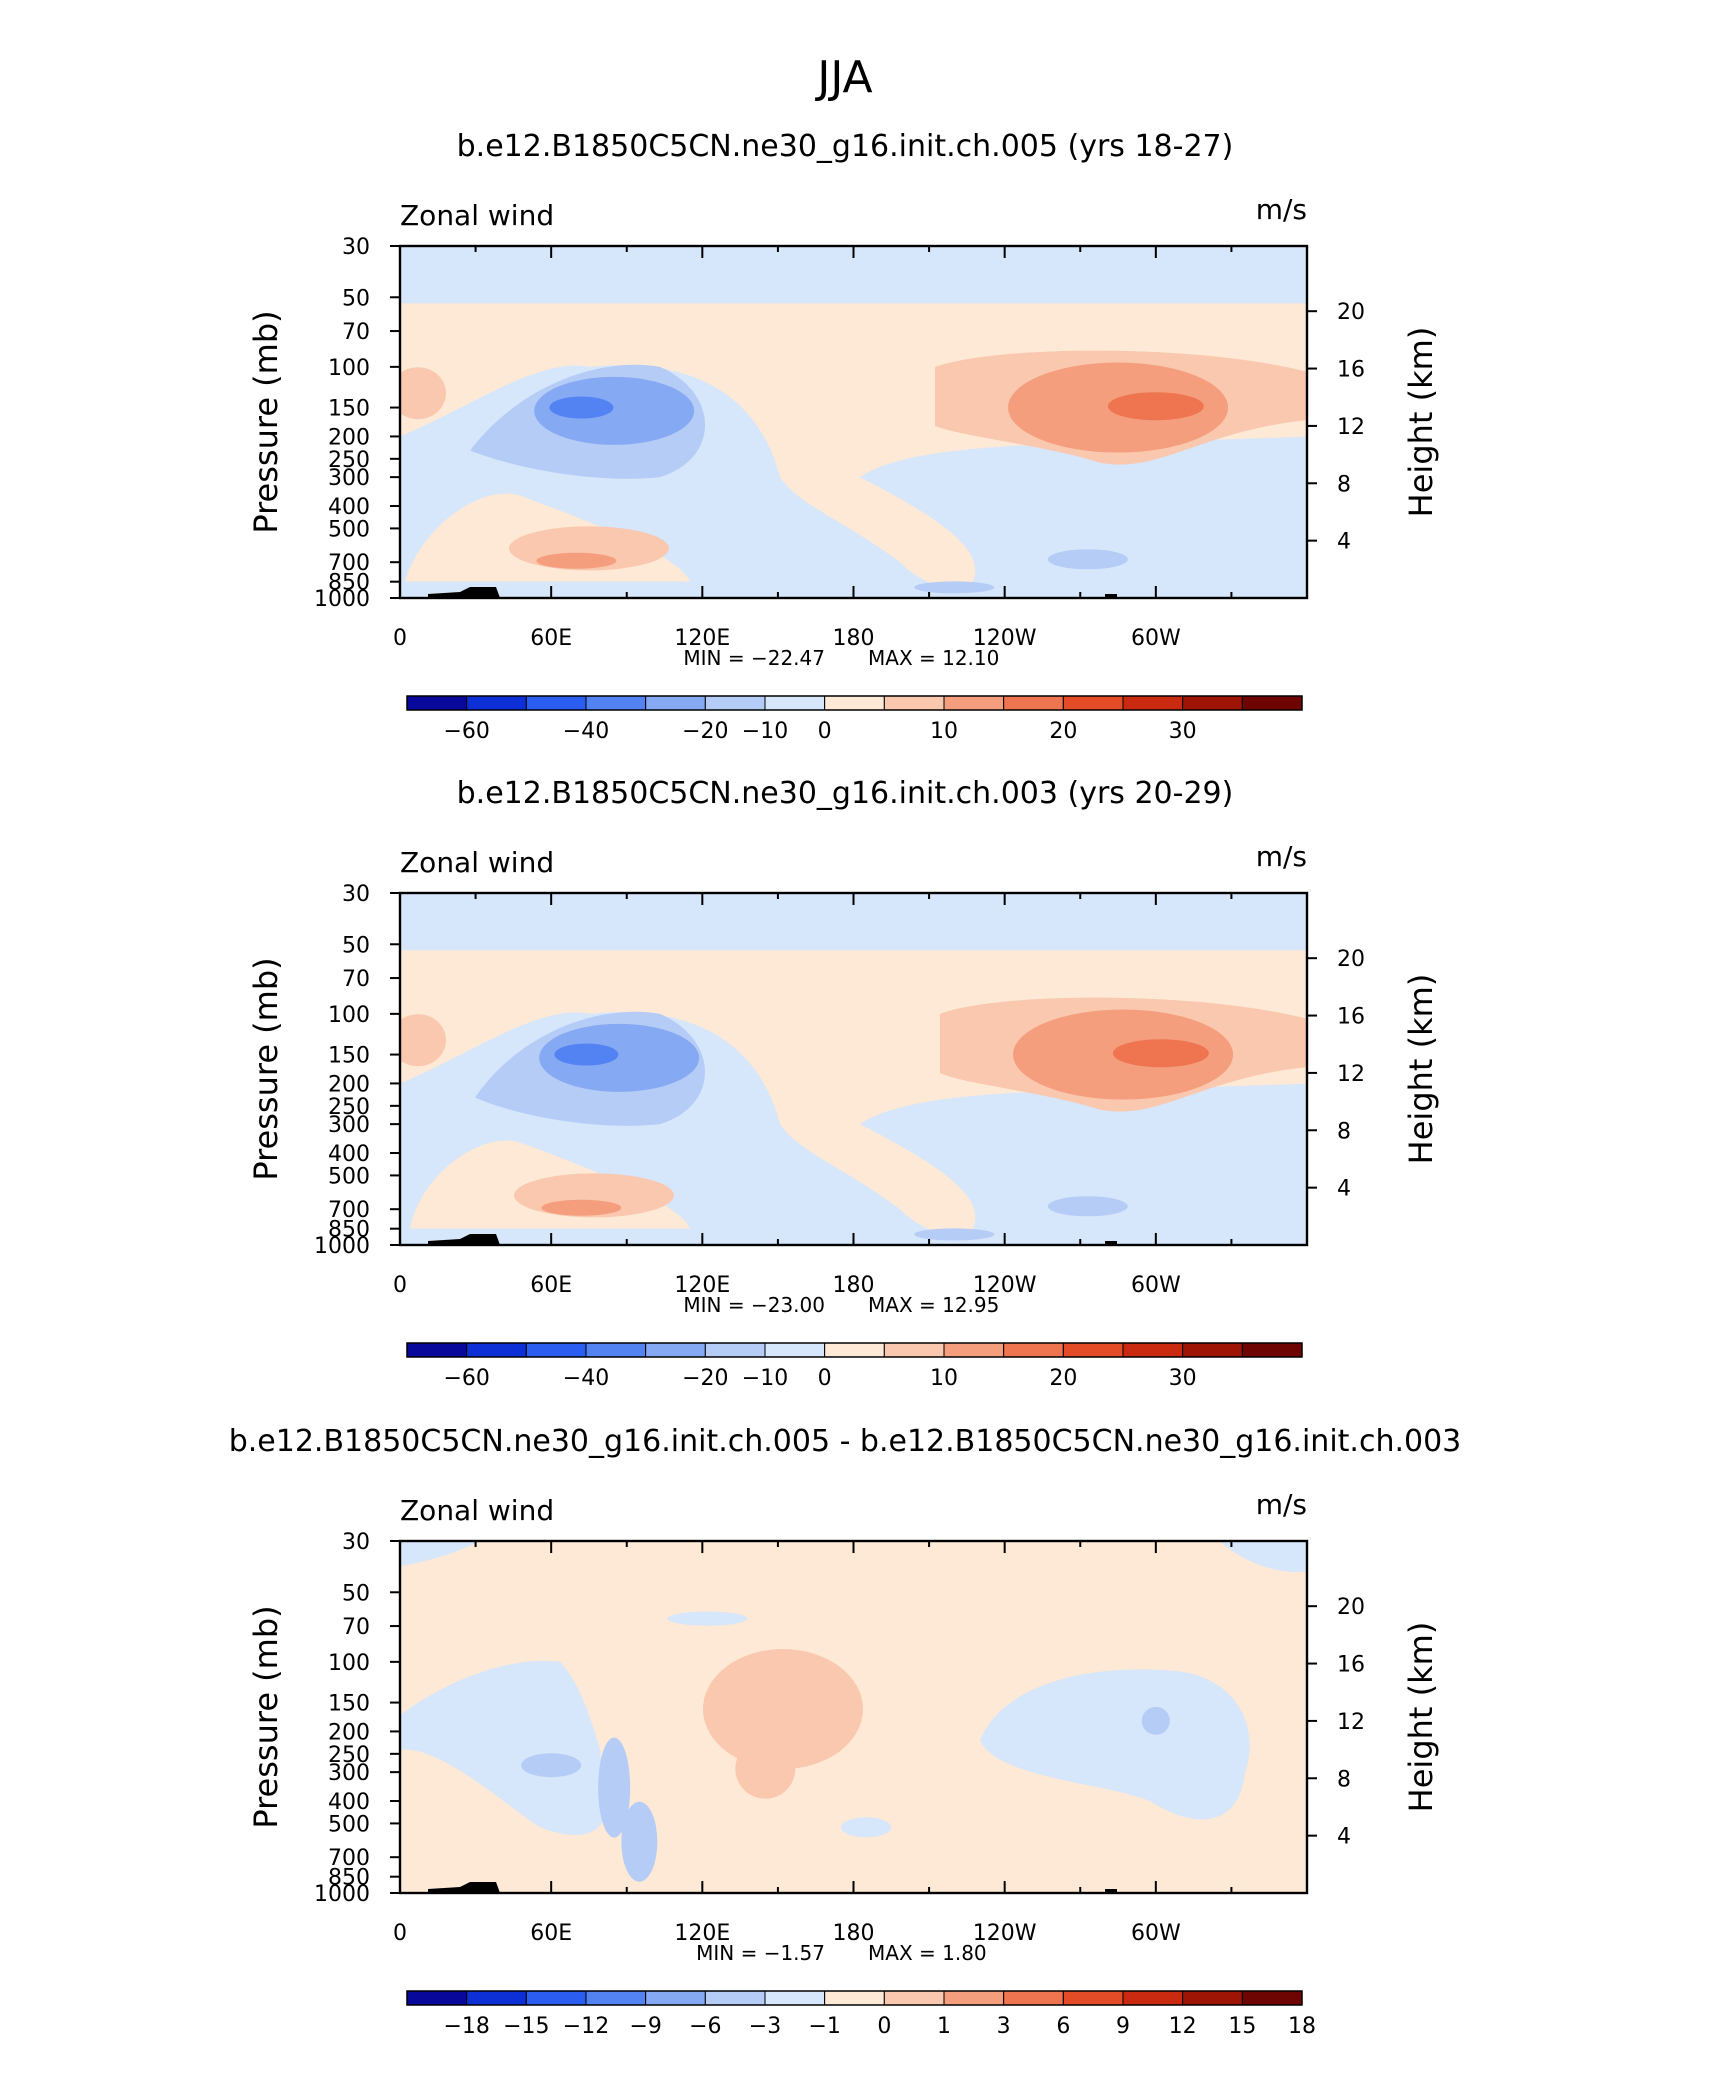 The image size is (1710, 2074). I want to click on y-tick-label: 250, so click(349, 460).